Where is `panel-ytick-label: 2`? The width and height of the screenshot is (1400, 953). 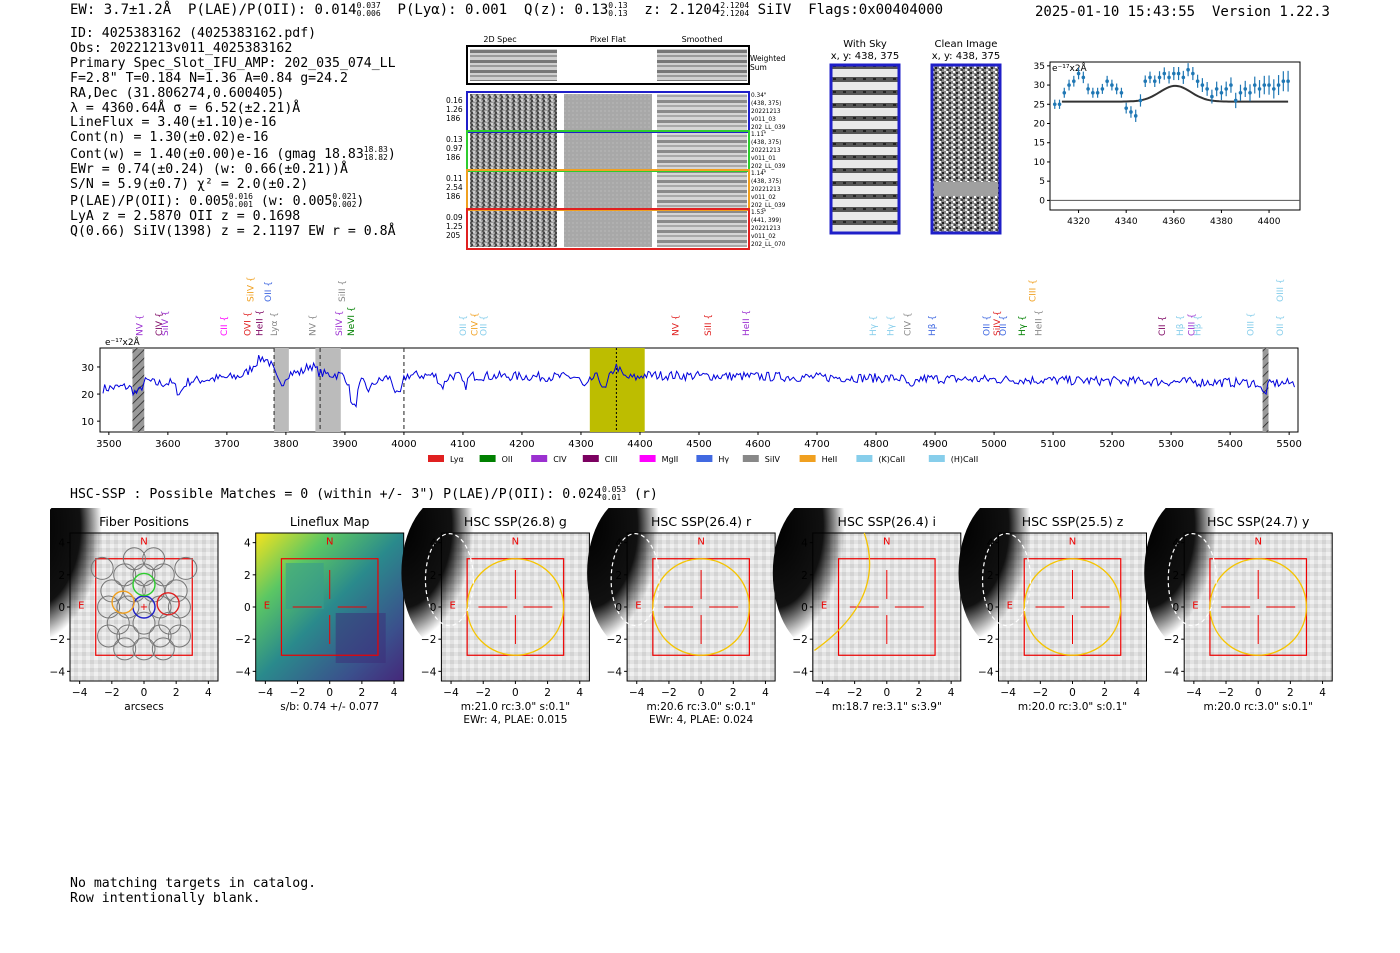 panel-ytick-label: 2 is located at coordinates (247, 576).